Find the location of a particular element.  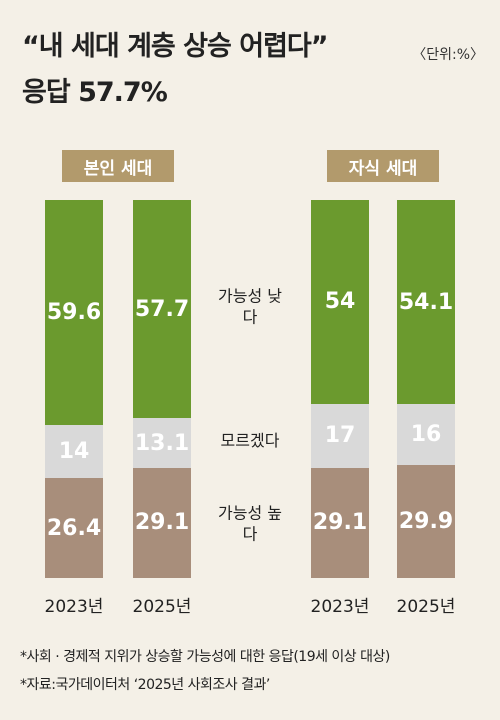

note: *사회 · 경제적 지위가 상승할 가능성에 대한 응답(19세 이상 대상) is located at coordinates (205, 657).